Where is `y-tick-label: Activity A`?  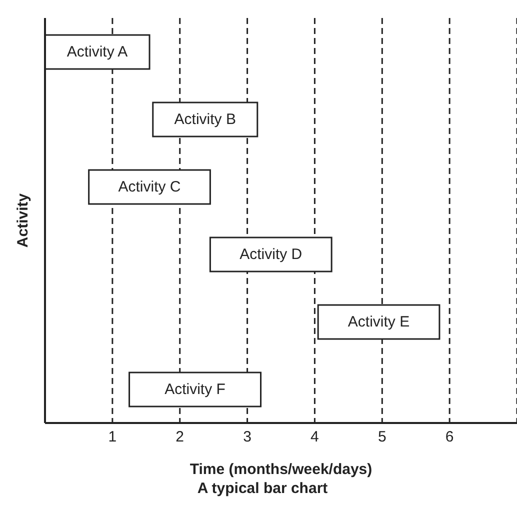
y-tick-label: Activity A is located at coordinates (97, 52).